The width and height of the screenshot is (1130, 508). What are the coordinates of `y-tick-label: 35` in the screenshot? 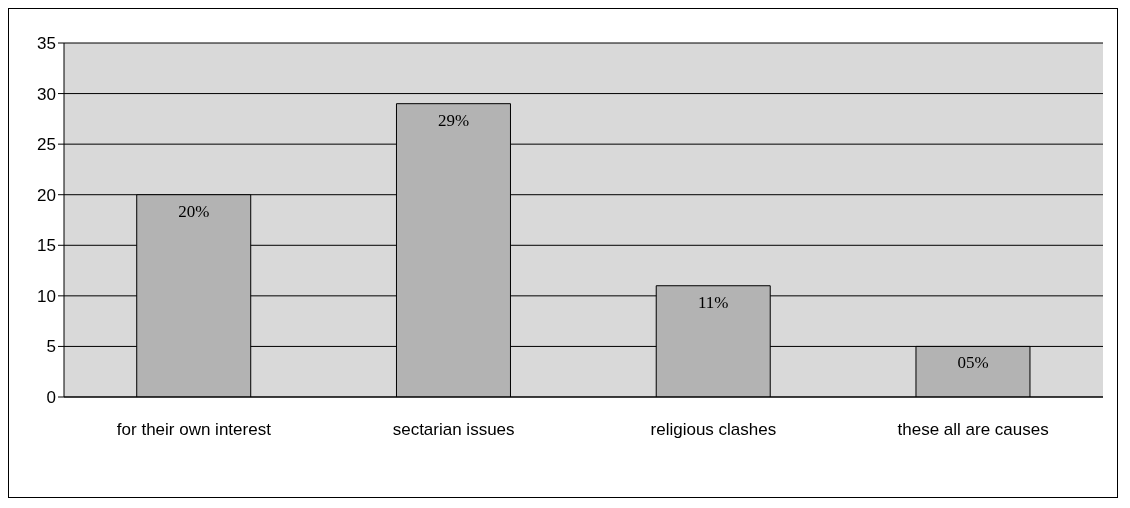 It's located at (46, 44).